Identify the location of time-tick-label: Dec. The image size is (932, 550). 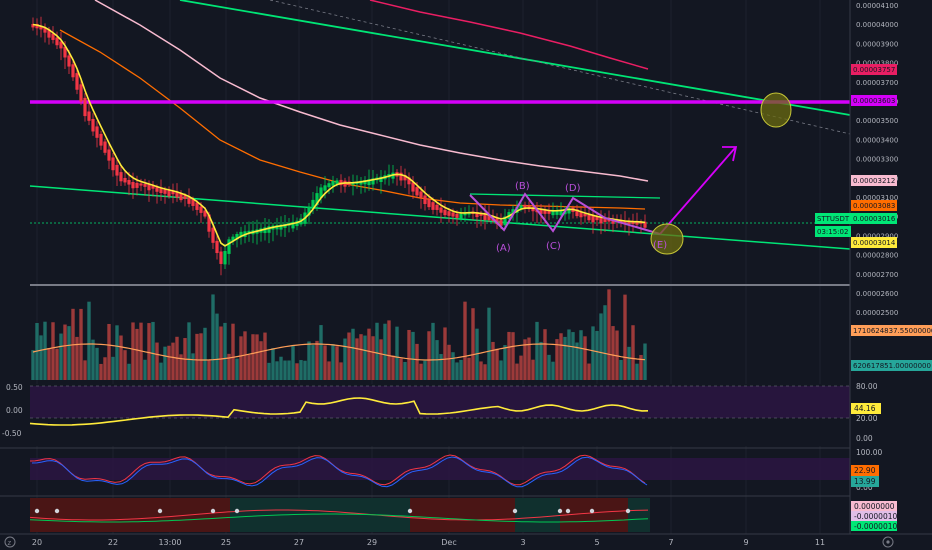
(448, 542).